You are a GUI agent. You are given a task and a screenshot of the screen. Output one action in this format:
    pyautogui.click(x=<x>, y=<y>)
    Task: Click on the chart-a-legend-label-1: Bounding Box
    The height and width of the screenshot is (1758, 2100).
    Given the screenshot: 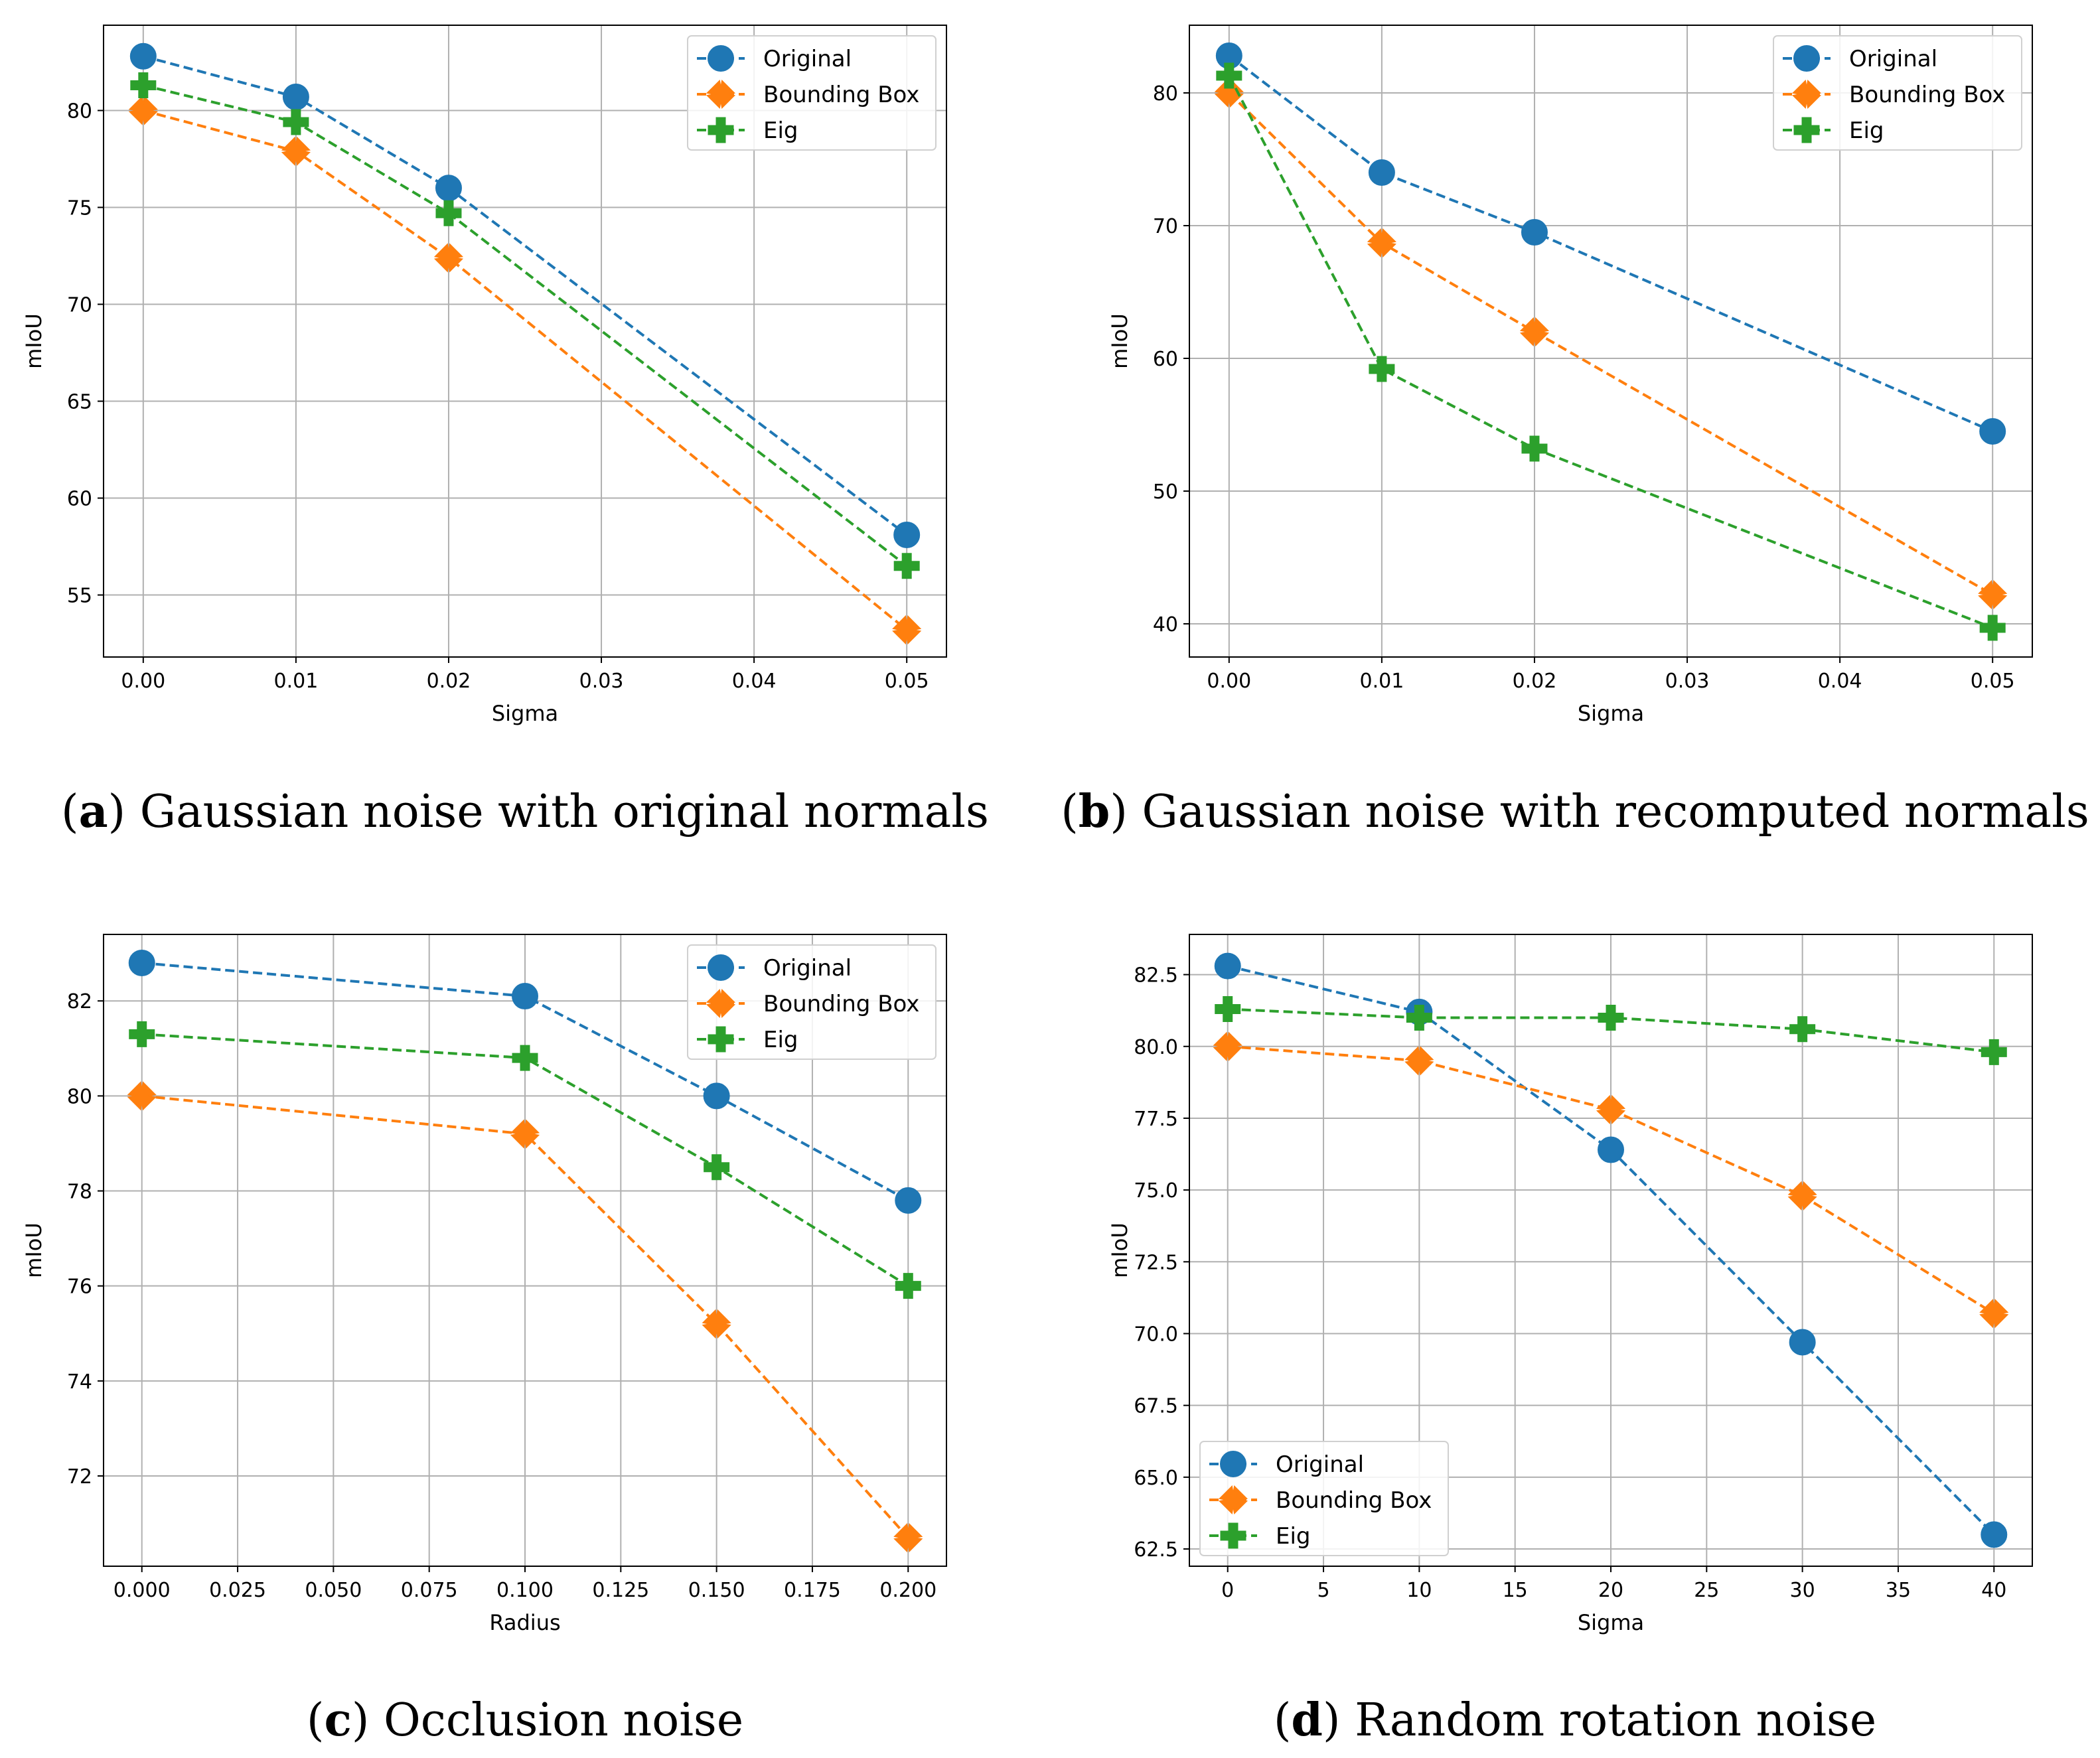 What is the action you would take?
    pyautogui.click(x=841, y=95)
    